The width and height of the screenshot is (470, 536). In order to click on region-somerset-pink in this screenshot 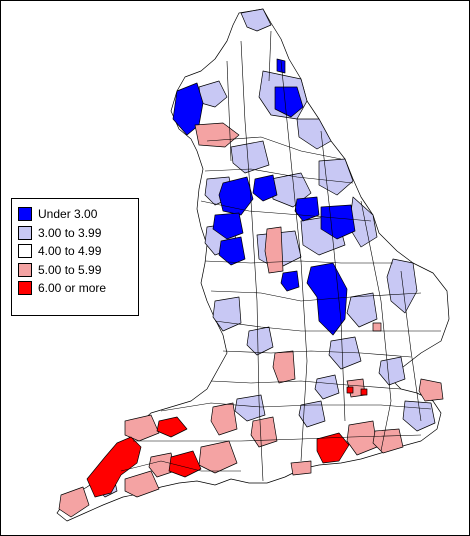, I will do `click(224, 419)`.